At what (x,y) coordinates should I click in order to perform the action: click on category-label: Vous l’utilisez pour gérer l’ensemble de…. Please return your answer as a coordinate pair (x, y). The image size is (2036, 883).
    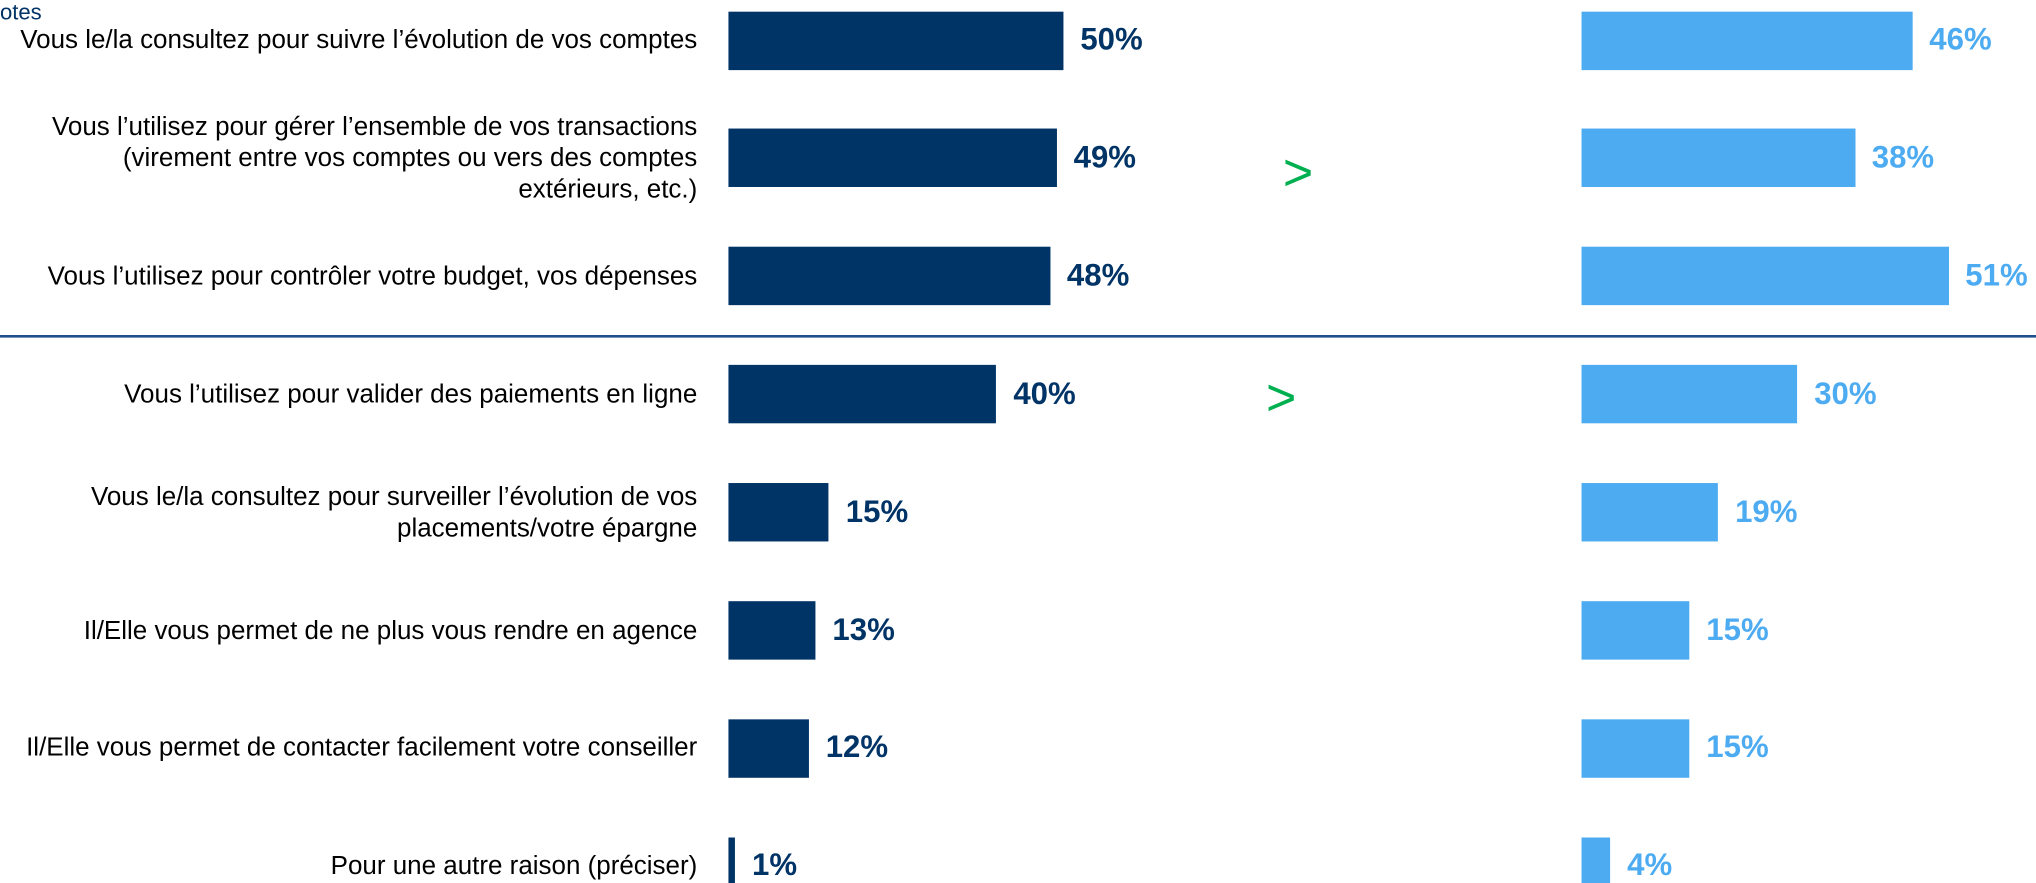
    Looking at the image, I should click on (375, 158).